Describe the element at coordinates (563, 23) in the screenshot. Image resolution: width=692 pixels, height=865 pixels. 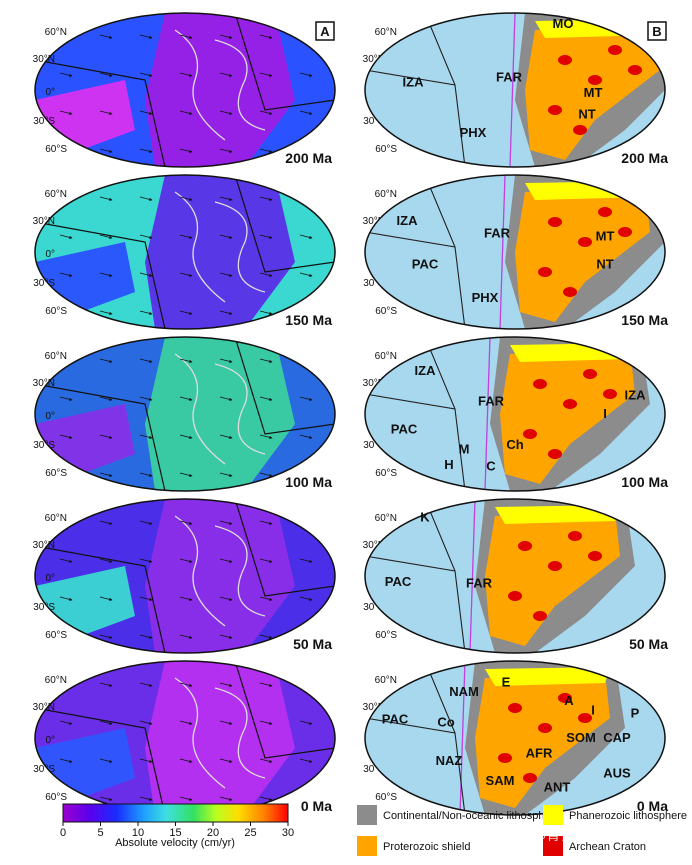
I see `plate-label: MO` at that location.